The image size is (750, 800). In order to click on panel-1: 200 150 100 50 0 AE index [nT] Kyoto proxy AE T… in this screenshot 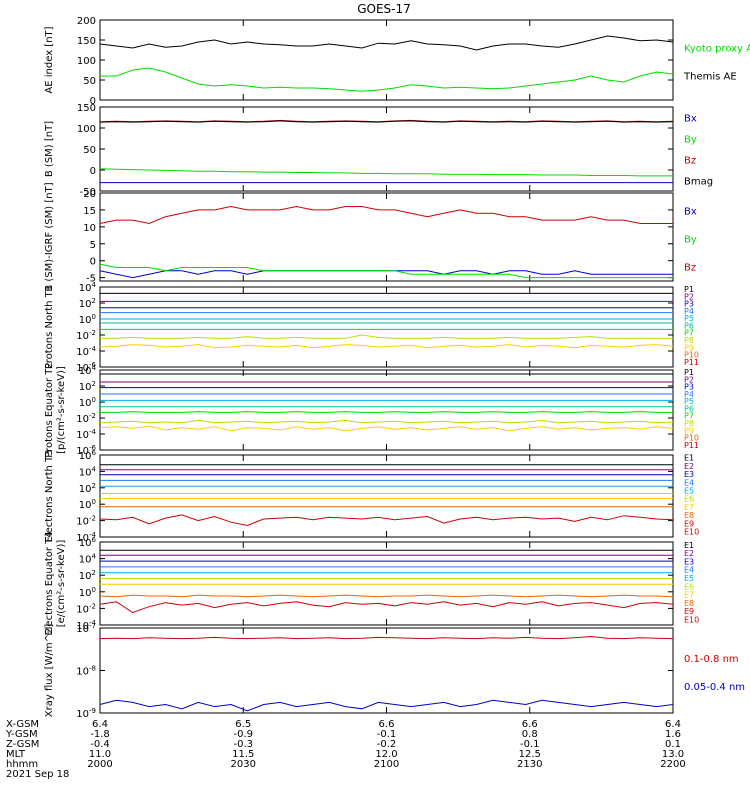, I will do `click(397, 61)`.